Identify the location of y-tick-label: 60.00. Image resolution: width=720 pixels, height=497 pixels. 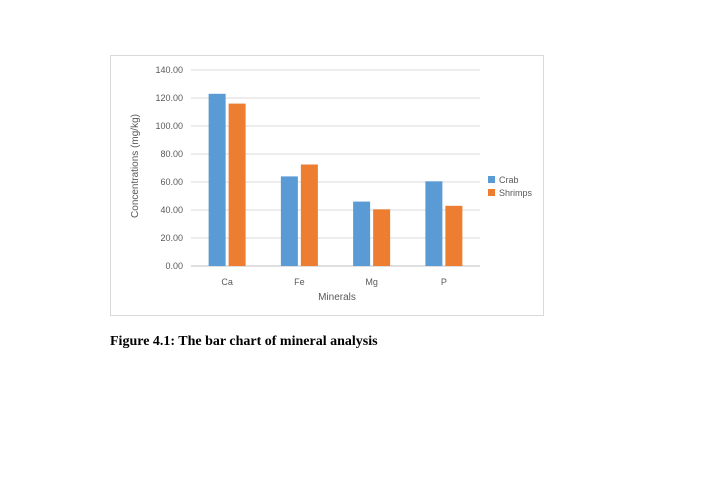
(171, 182).